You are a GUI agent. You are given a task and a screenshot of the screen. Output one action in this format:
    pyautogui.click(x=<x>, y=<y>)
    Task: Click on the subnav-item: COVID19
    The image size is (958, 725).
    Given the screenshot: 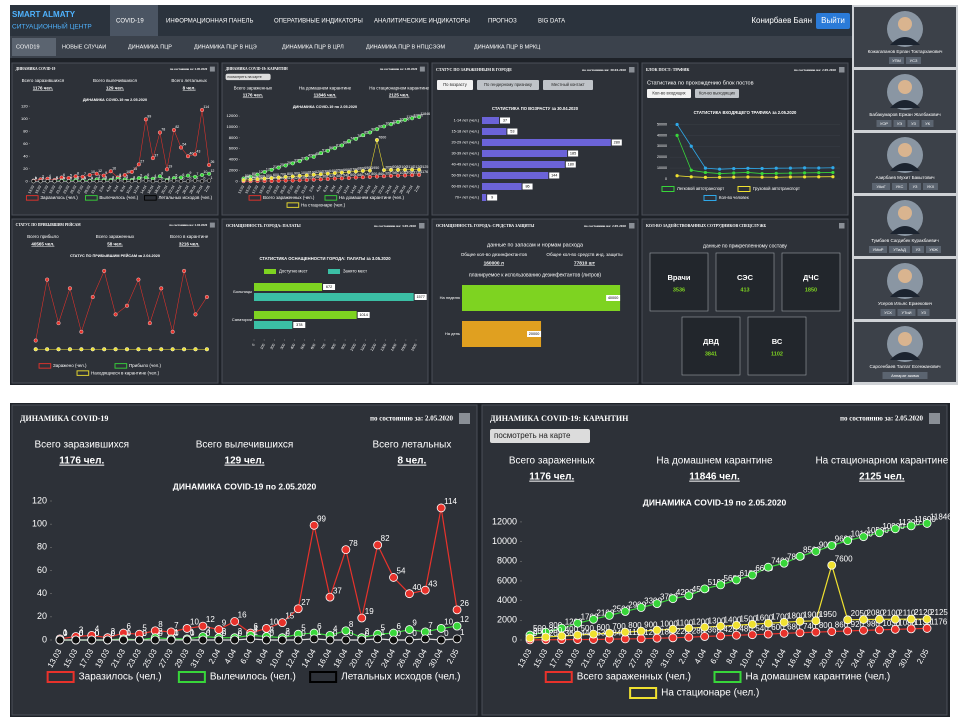 What is the action you would take?
    pyautogui.click(x=28, y=47)
    